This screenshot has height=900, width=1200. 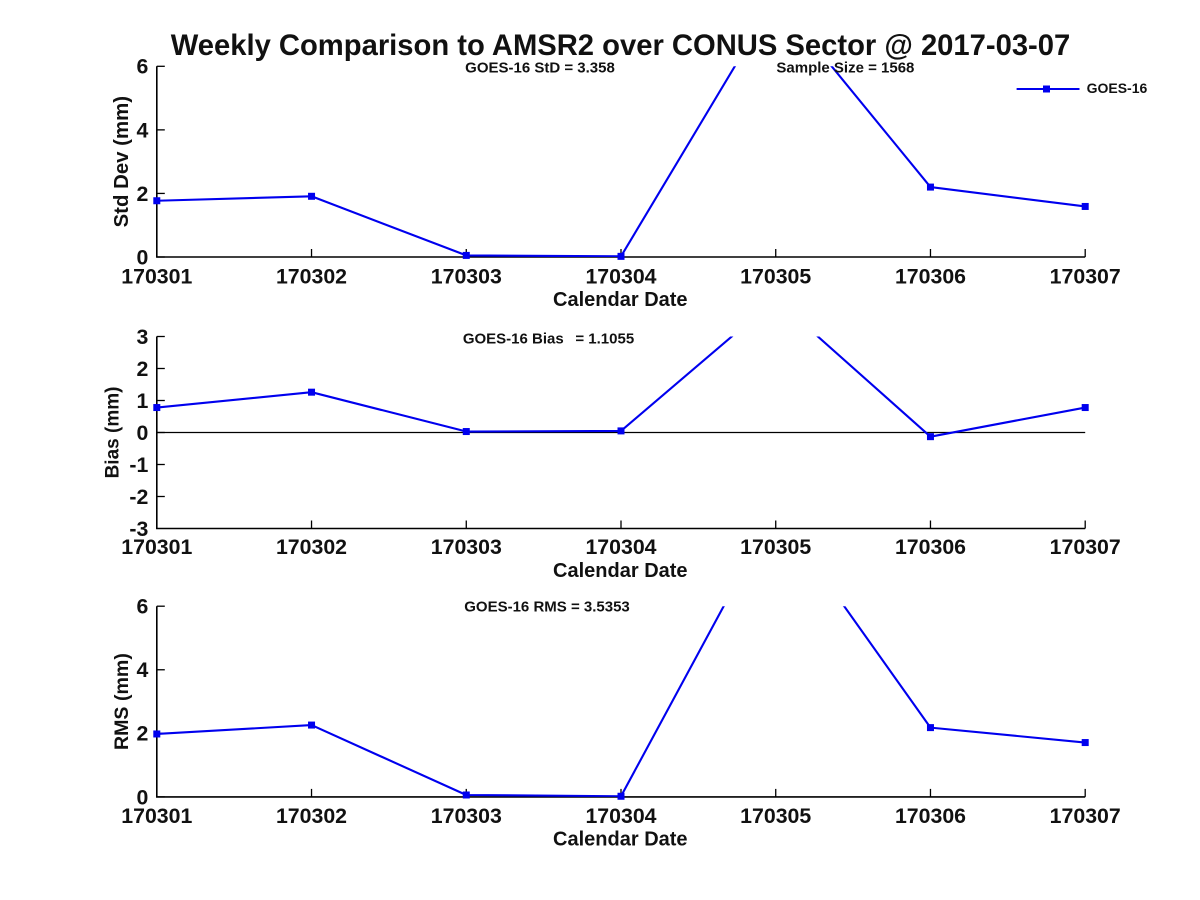 I want to click on svg-text: -3, so click(x=138, y=529).